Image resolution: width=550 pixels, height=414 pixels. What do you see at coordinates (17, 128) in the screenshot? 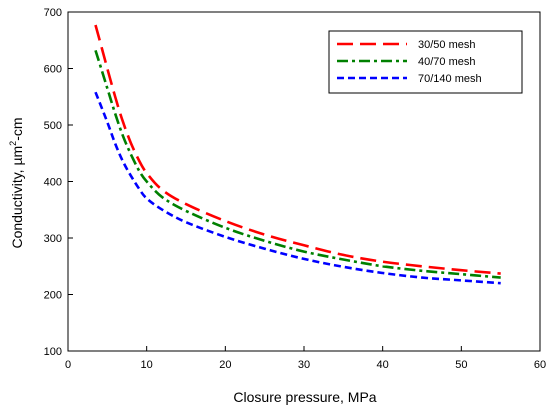
I see `y-axis-title-unit: -cm` at bounding box center [17, 128].